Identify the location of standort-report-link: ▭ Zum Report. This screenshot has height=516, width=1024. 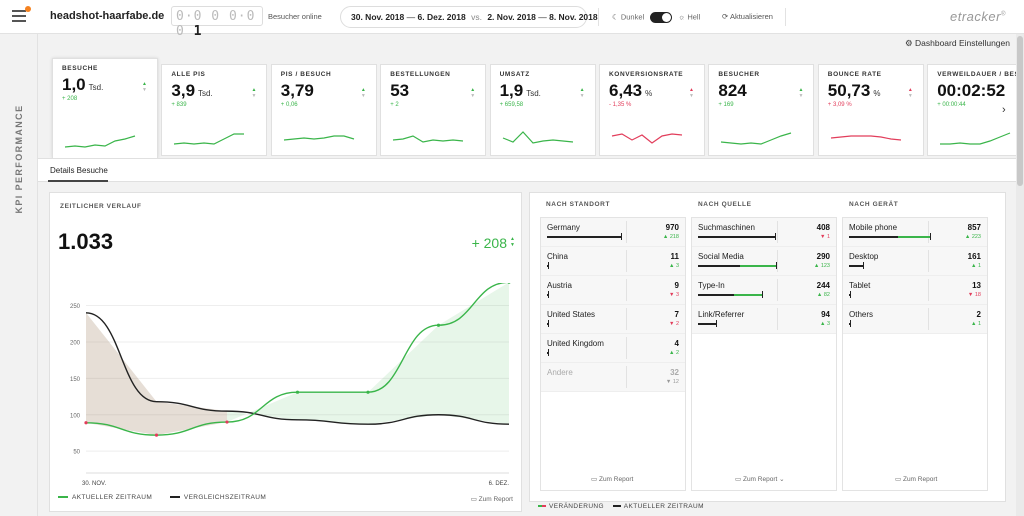
(612, 479).